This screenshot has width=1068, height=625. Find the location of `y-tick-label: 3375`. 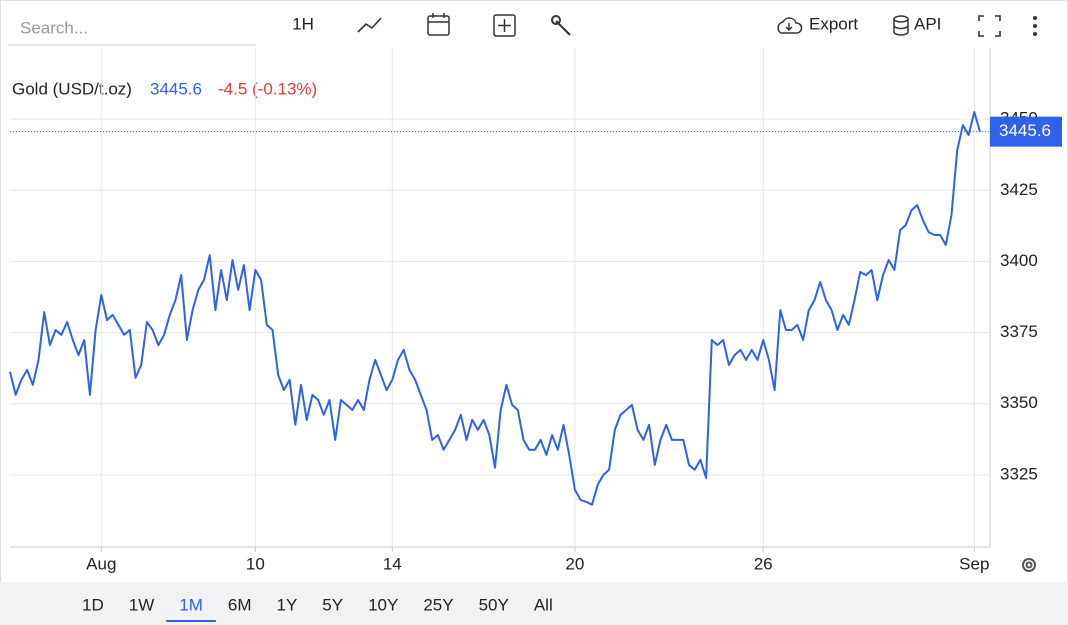

y-tick-label: 3375 is located at coordinates (1019, 331).